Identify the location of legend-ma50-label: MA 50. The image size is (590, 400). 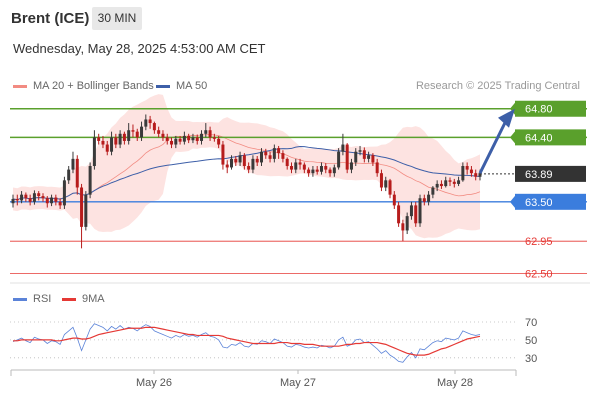
(192, 86).